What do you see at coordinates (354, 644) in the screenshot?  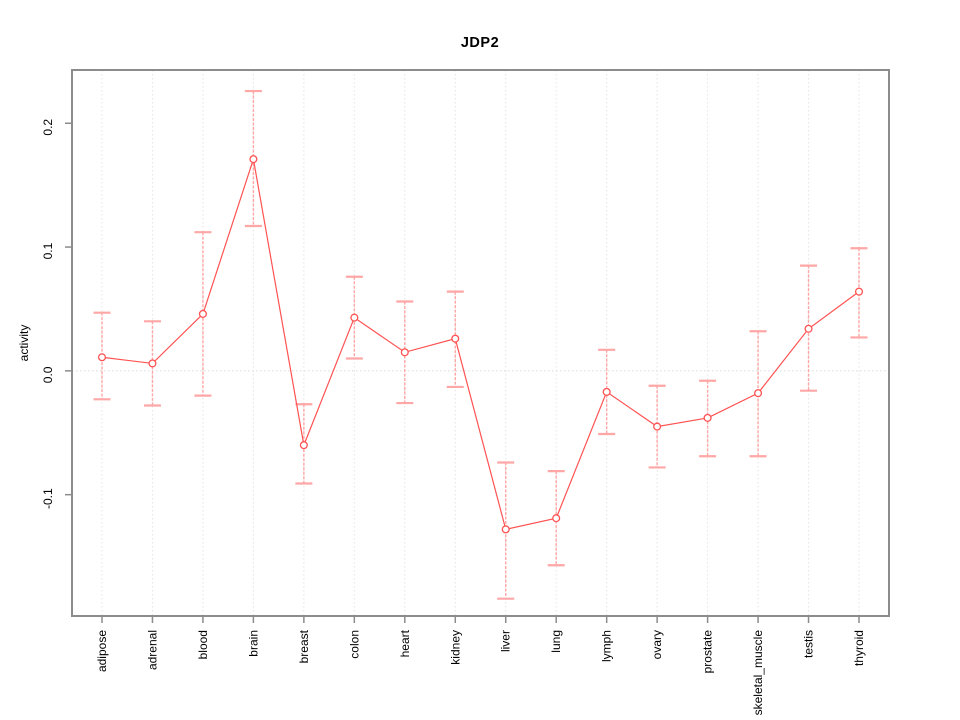 I see `x-tick-label: colon` at bounding box center [354, 644].